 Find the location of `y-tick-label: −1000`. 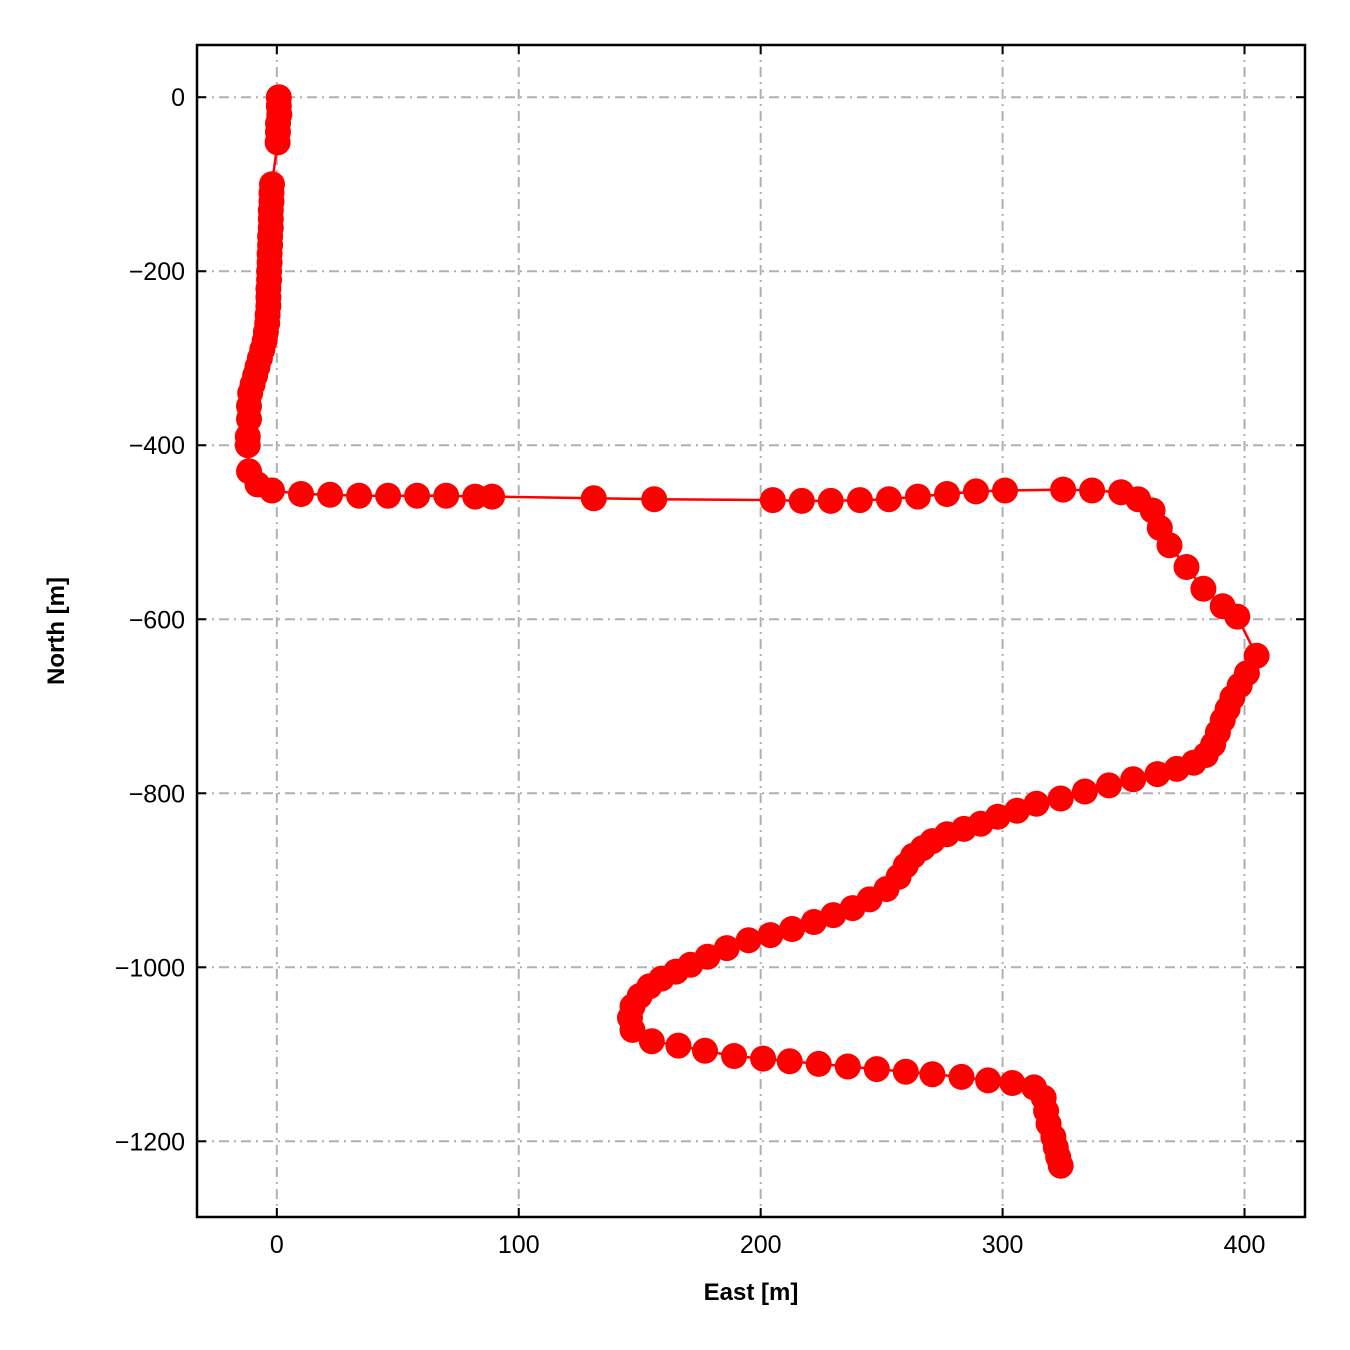

y-tick-label: −1000 is located at coordinates (150, 968).